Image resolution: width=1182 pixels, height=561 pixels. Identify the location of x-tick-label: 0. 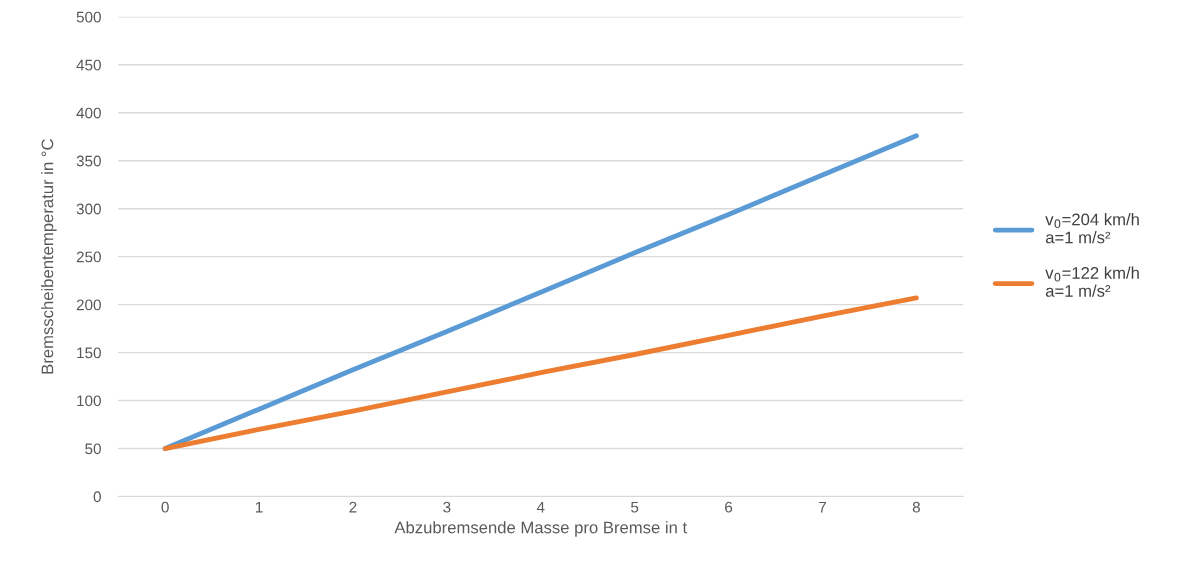
(165, 507).